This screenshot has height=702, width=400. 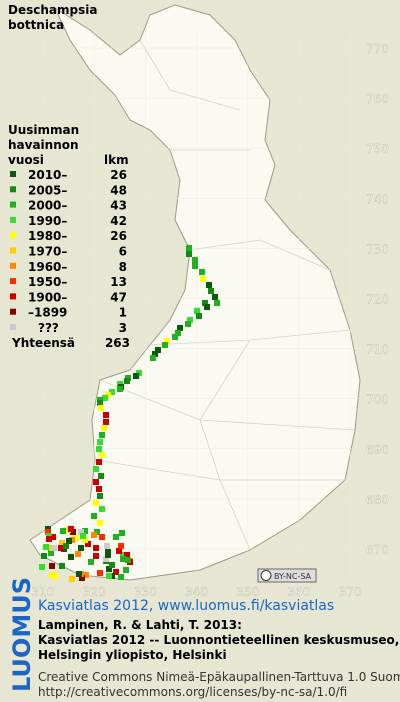 I want to click on legend-label: 1970–, so click(x=47, y=252).